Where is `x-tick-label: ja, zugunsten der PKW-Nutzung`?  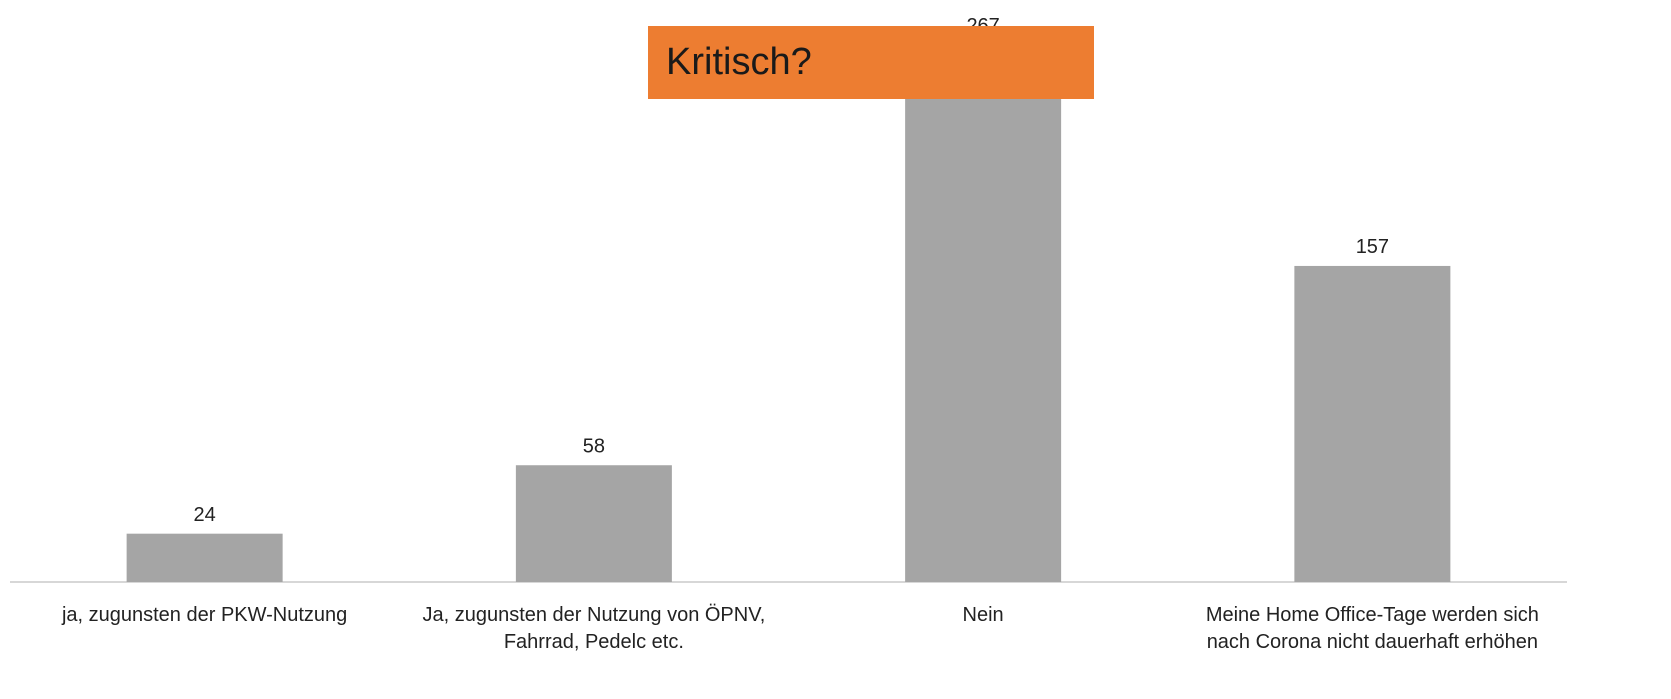
x-tick-label: ja, zugunsten der PKW-Nutzung is located at coordinates (204, 615).